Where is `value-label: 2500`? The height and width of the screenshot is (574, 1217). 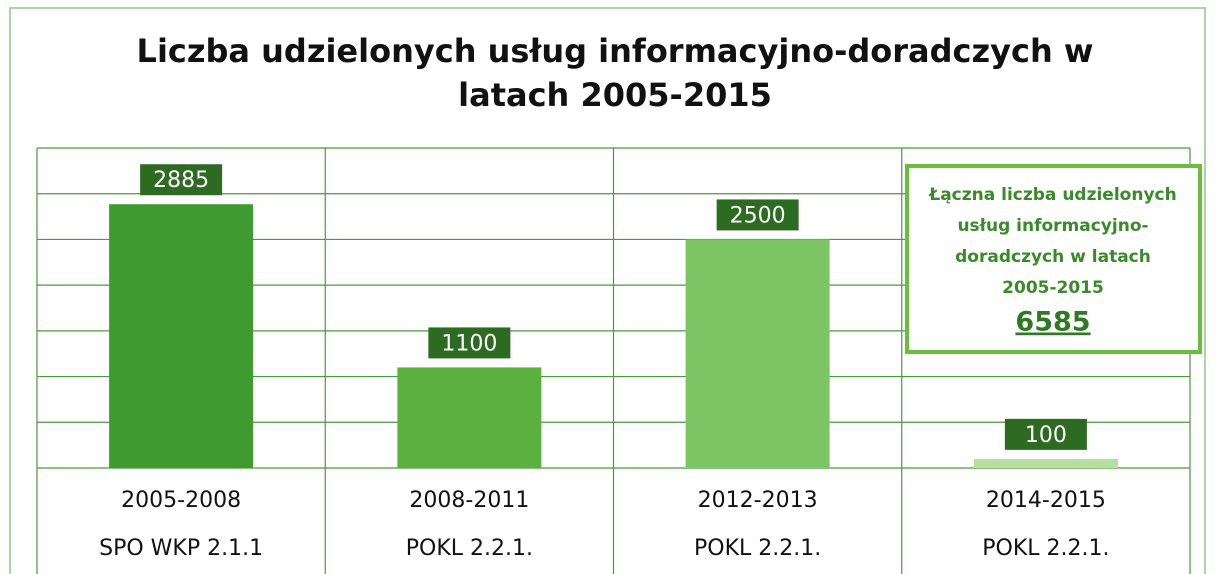
value-label: 2500 is located at coordinates (758, 215).